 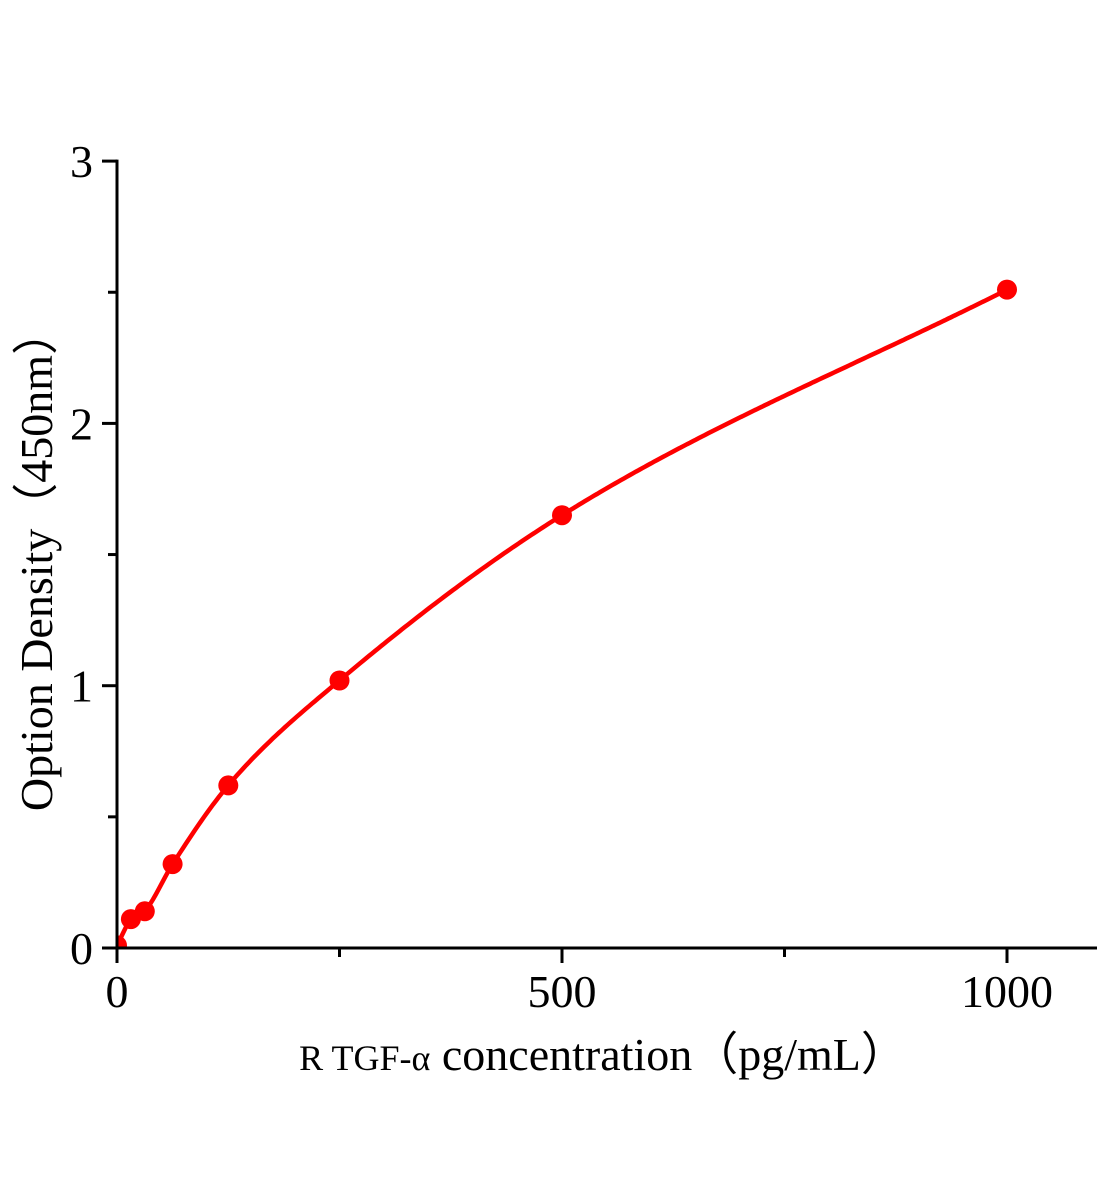 What do you see at coordinates (117, 991) in the screenshot?
I see `x-tick-label: 0` at bounding box center [117, 991].